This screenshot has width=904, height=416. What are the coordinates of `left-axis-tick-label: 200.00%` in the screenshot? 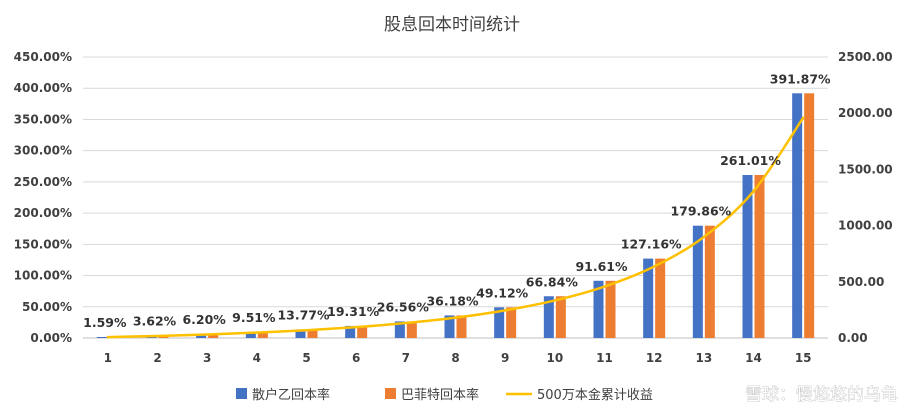 It's located at (43, 213).